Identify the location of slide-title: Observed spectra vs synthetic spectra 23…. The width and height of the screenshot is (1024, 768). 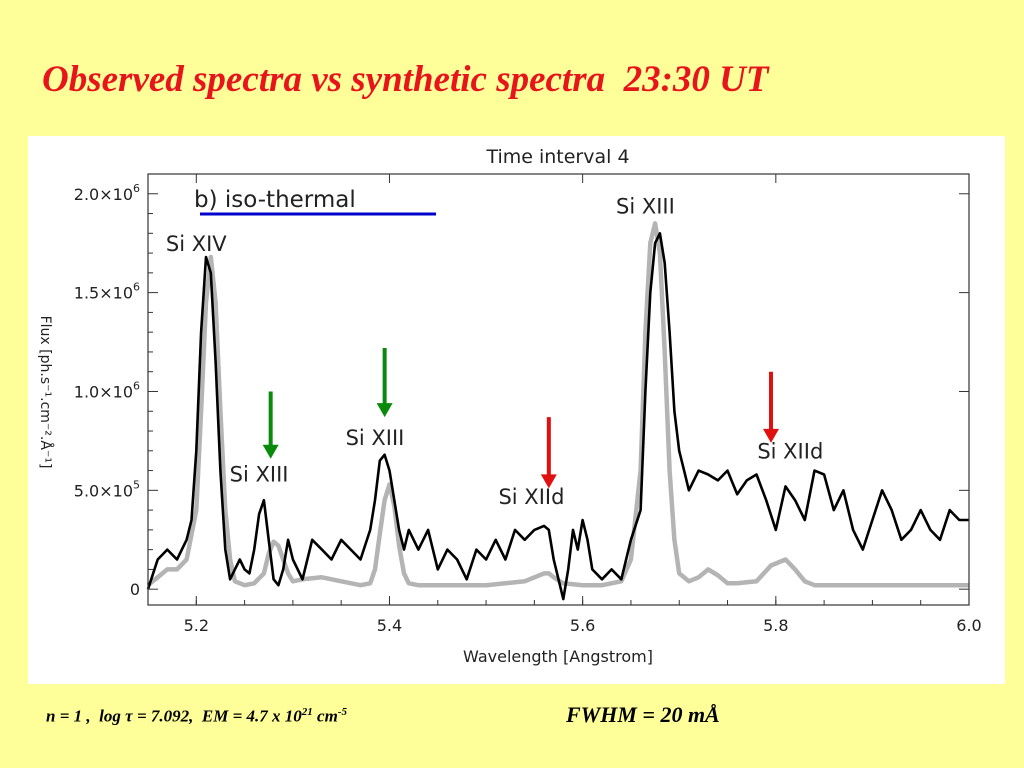
(405, 79).